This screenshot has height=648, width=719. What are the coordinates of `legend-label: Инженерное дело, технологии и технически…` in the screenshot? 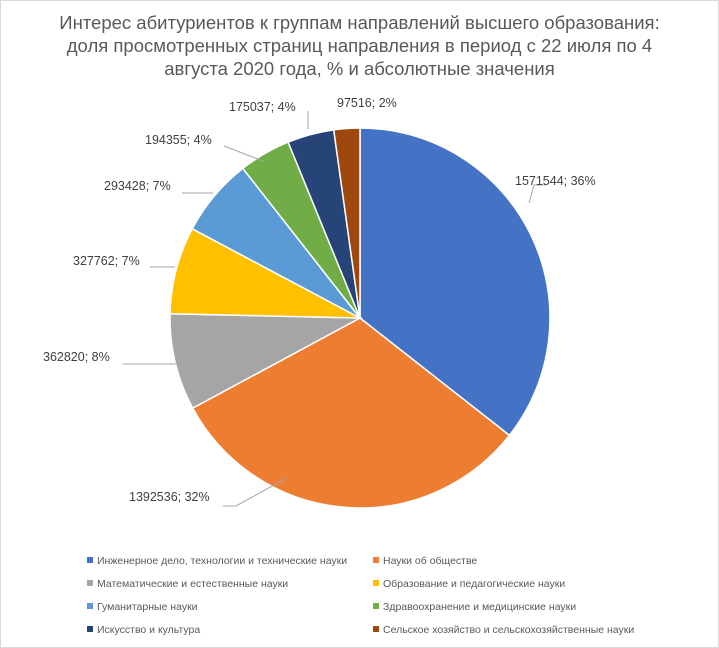 It's located at (222, 561).